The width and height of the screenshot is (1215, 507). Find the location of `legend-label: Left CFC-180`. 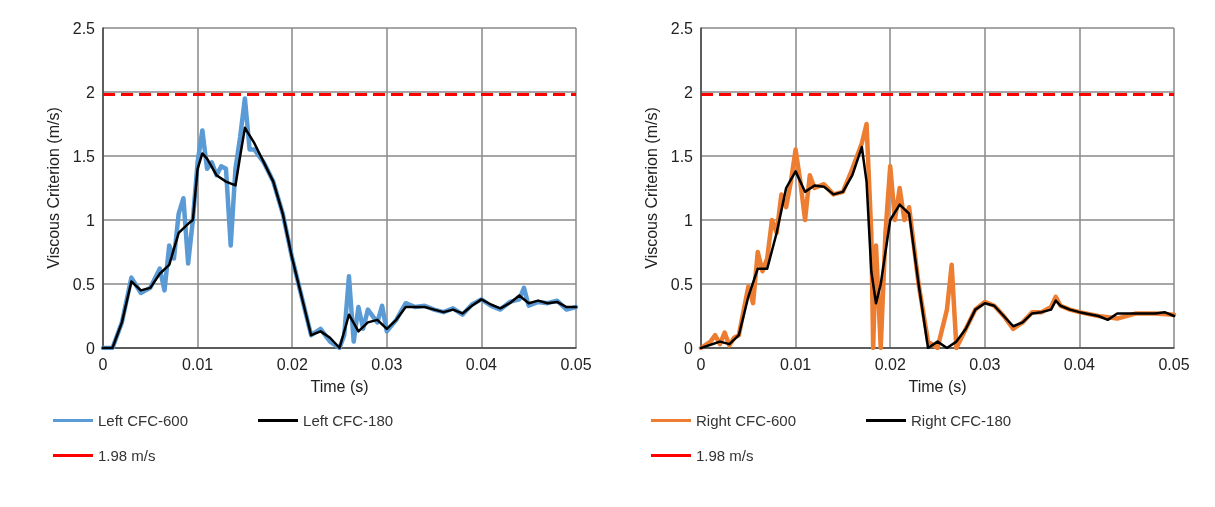

legend-label: Left CFC-180 is located at coordinates (348, 420).